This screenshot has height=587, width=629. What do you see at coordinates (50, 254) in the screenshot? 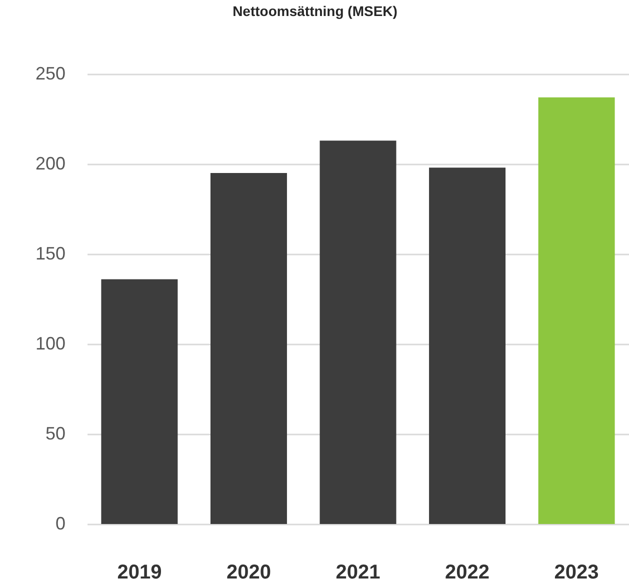
I see `y-tick-label: 150` at bounding box center [50, 254].